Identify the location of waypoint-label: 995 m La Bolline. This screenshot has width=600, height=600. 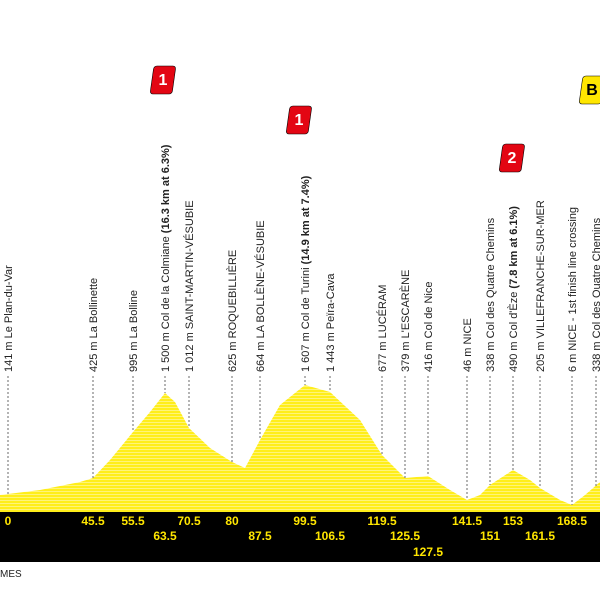
(134, 331).